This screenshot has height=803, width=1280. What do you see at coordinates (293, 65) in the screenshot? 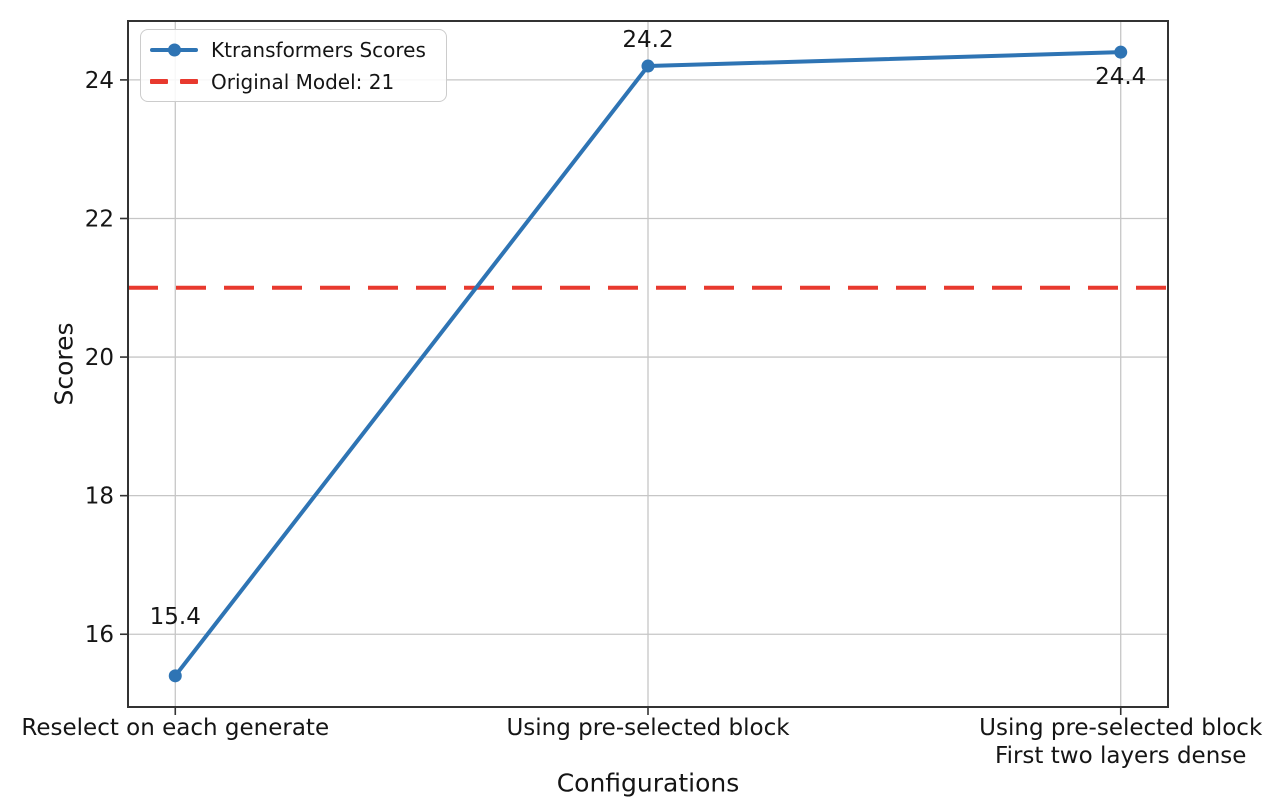
I see `legend: Ktransformers Scores Original Model: 21` at bounding box center [293, 65].